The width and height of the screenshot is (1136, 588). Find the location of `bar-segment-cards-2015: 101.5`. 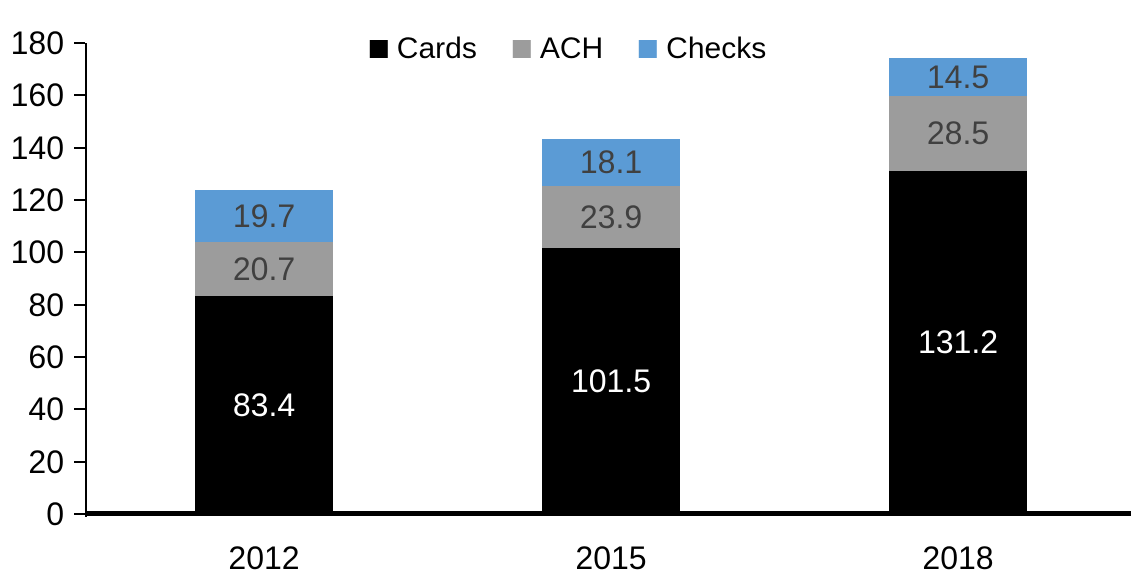

bar-segment-cards-2015: 101.5 is located at coordinates (611, 381).